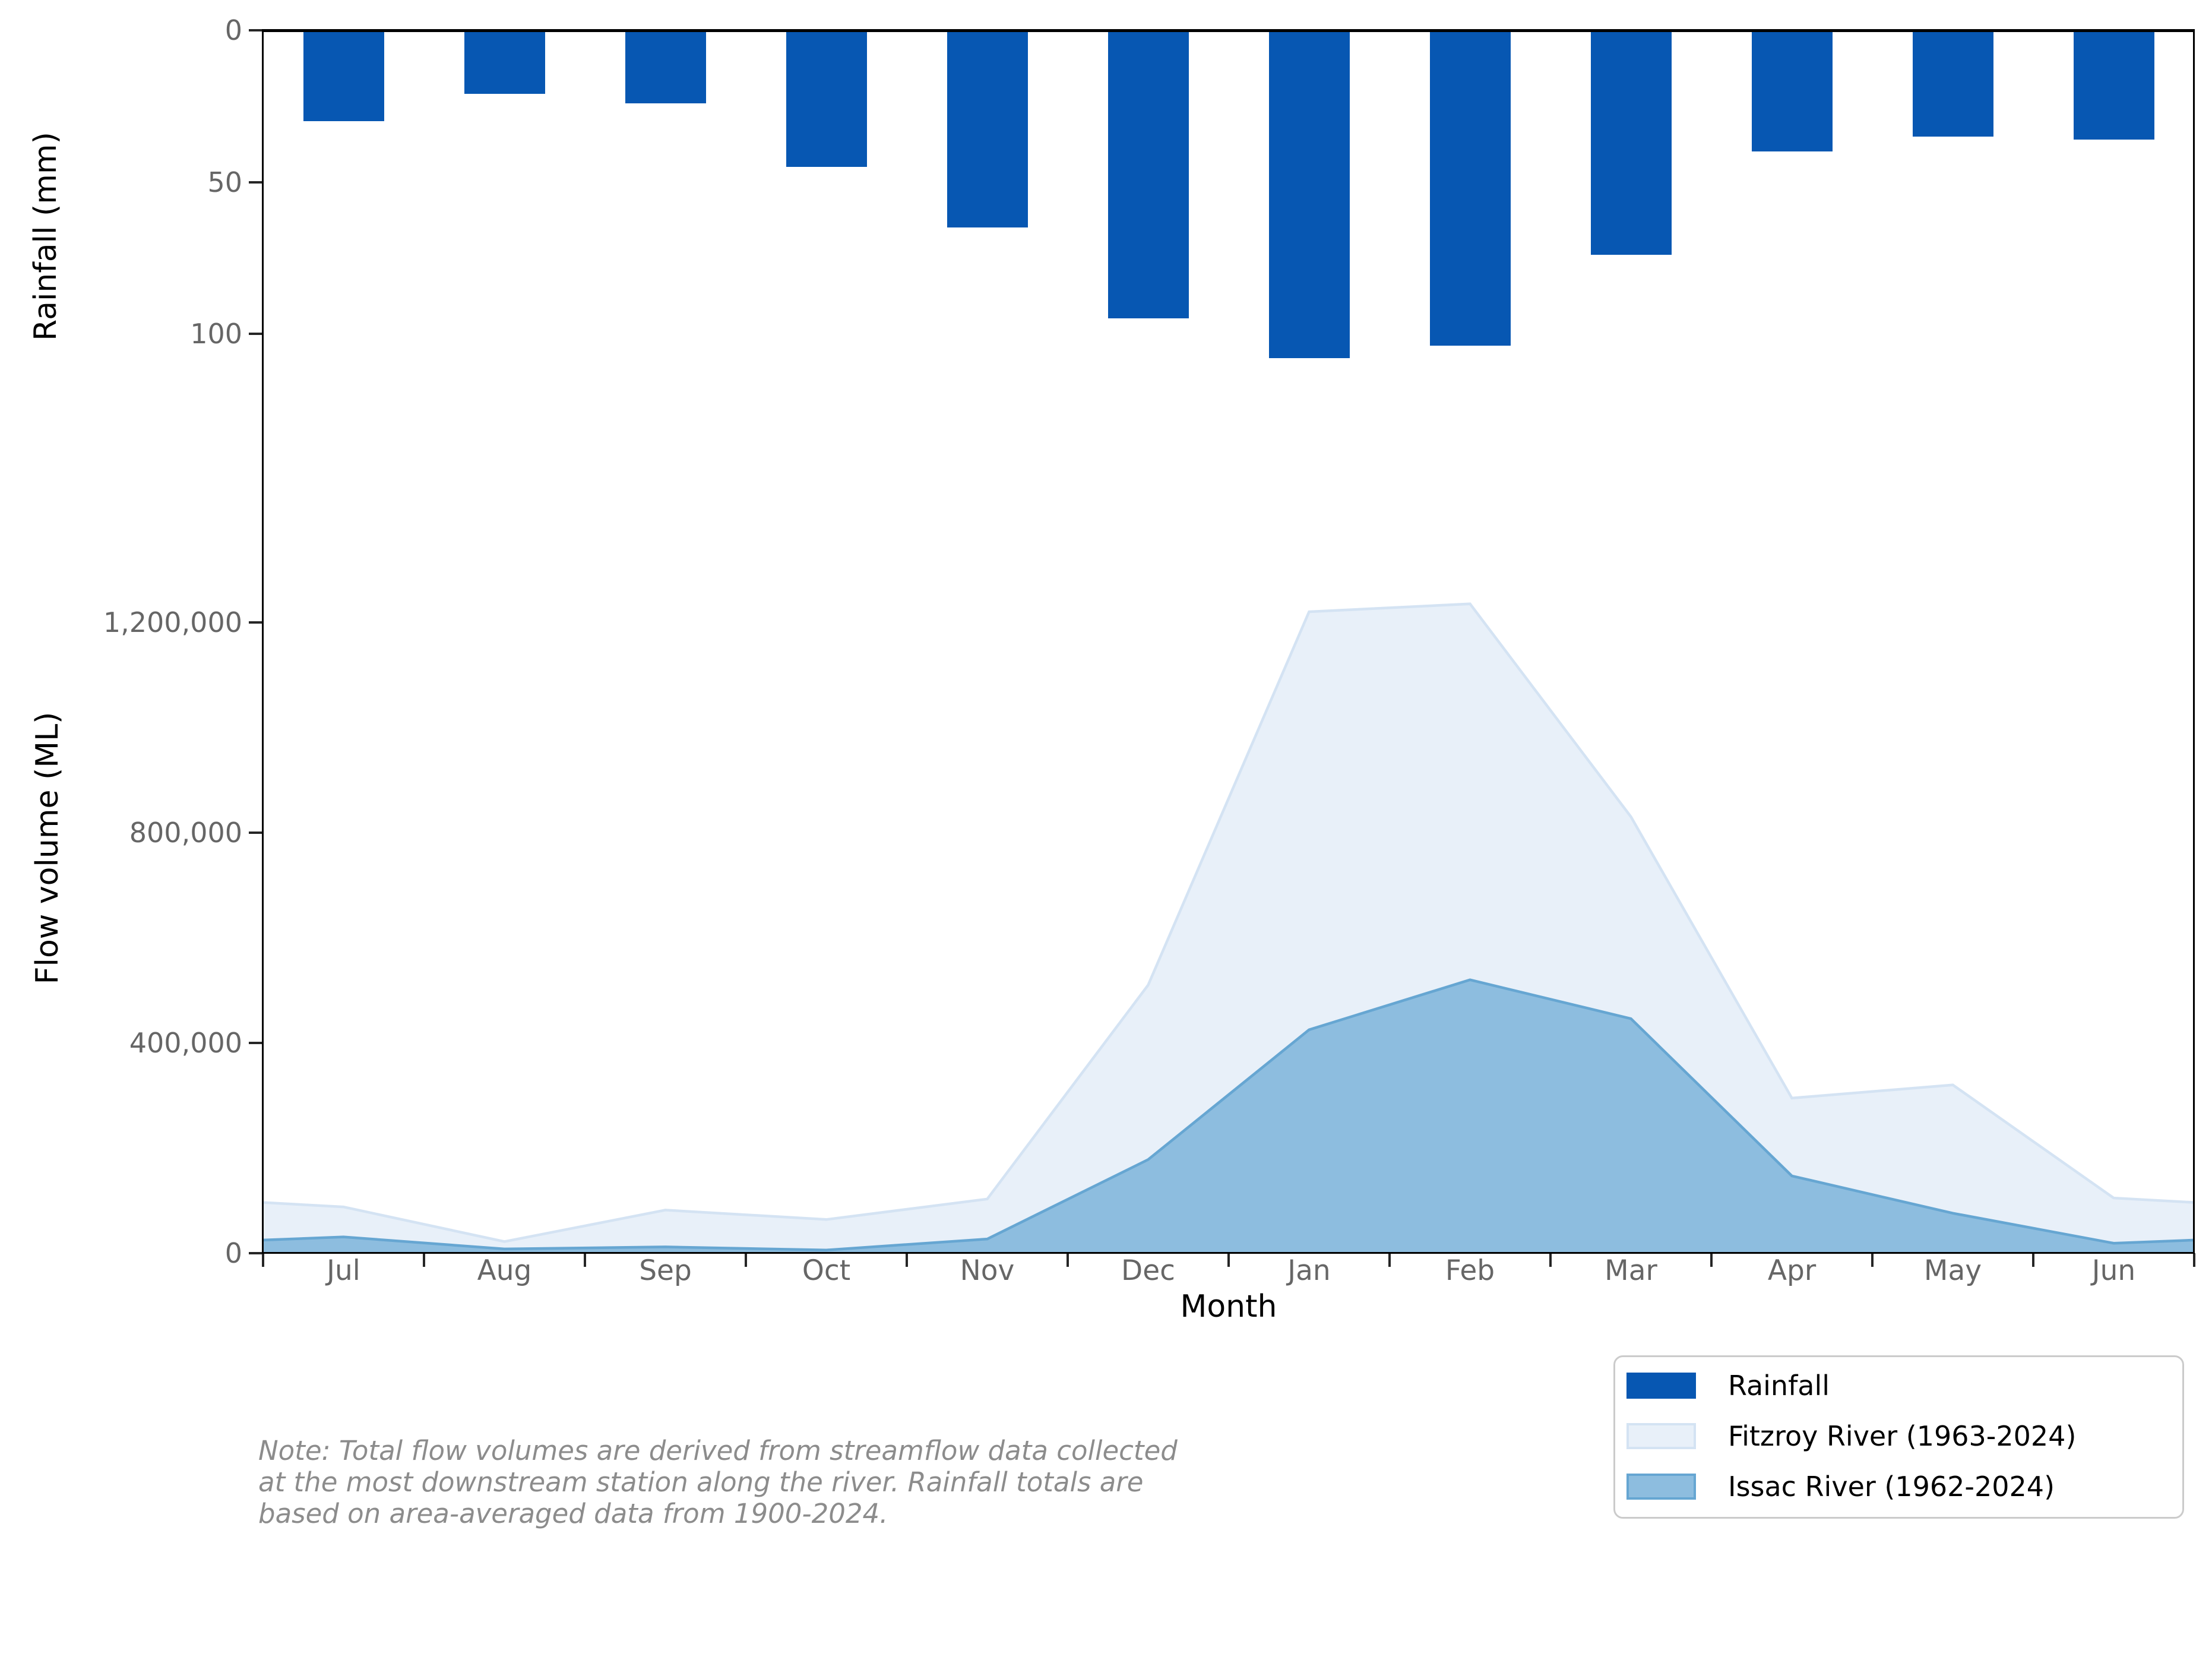  Describe the element at coordinates (826, 98) in the screenshot. I see `rainfall-bar-oct` at that location.